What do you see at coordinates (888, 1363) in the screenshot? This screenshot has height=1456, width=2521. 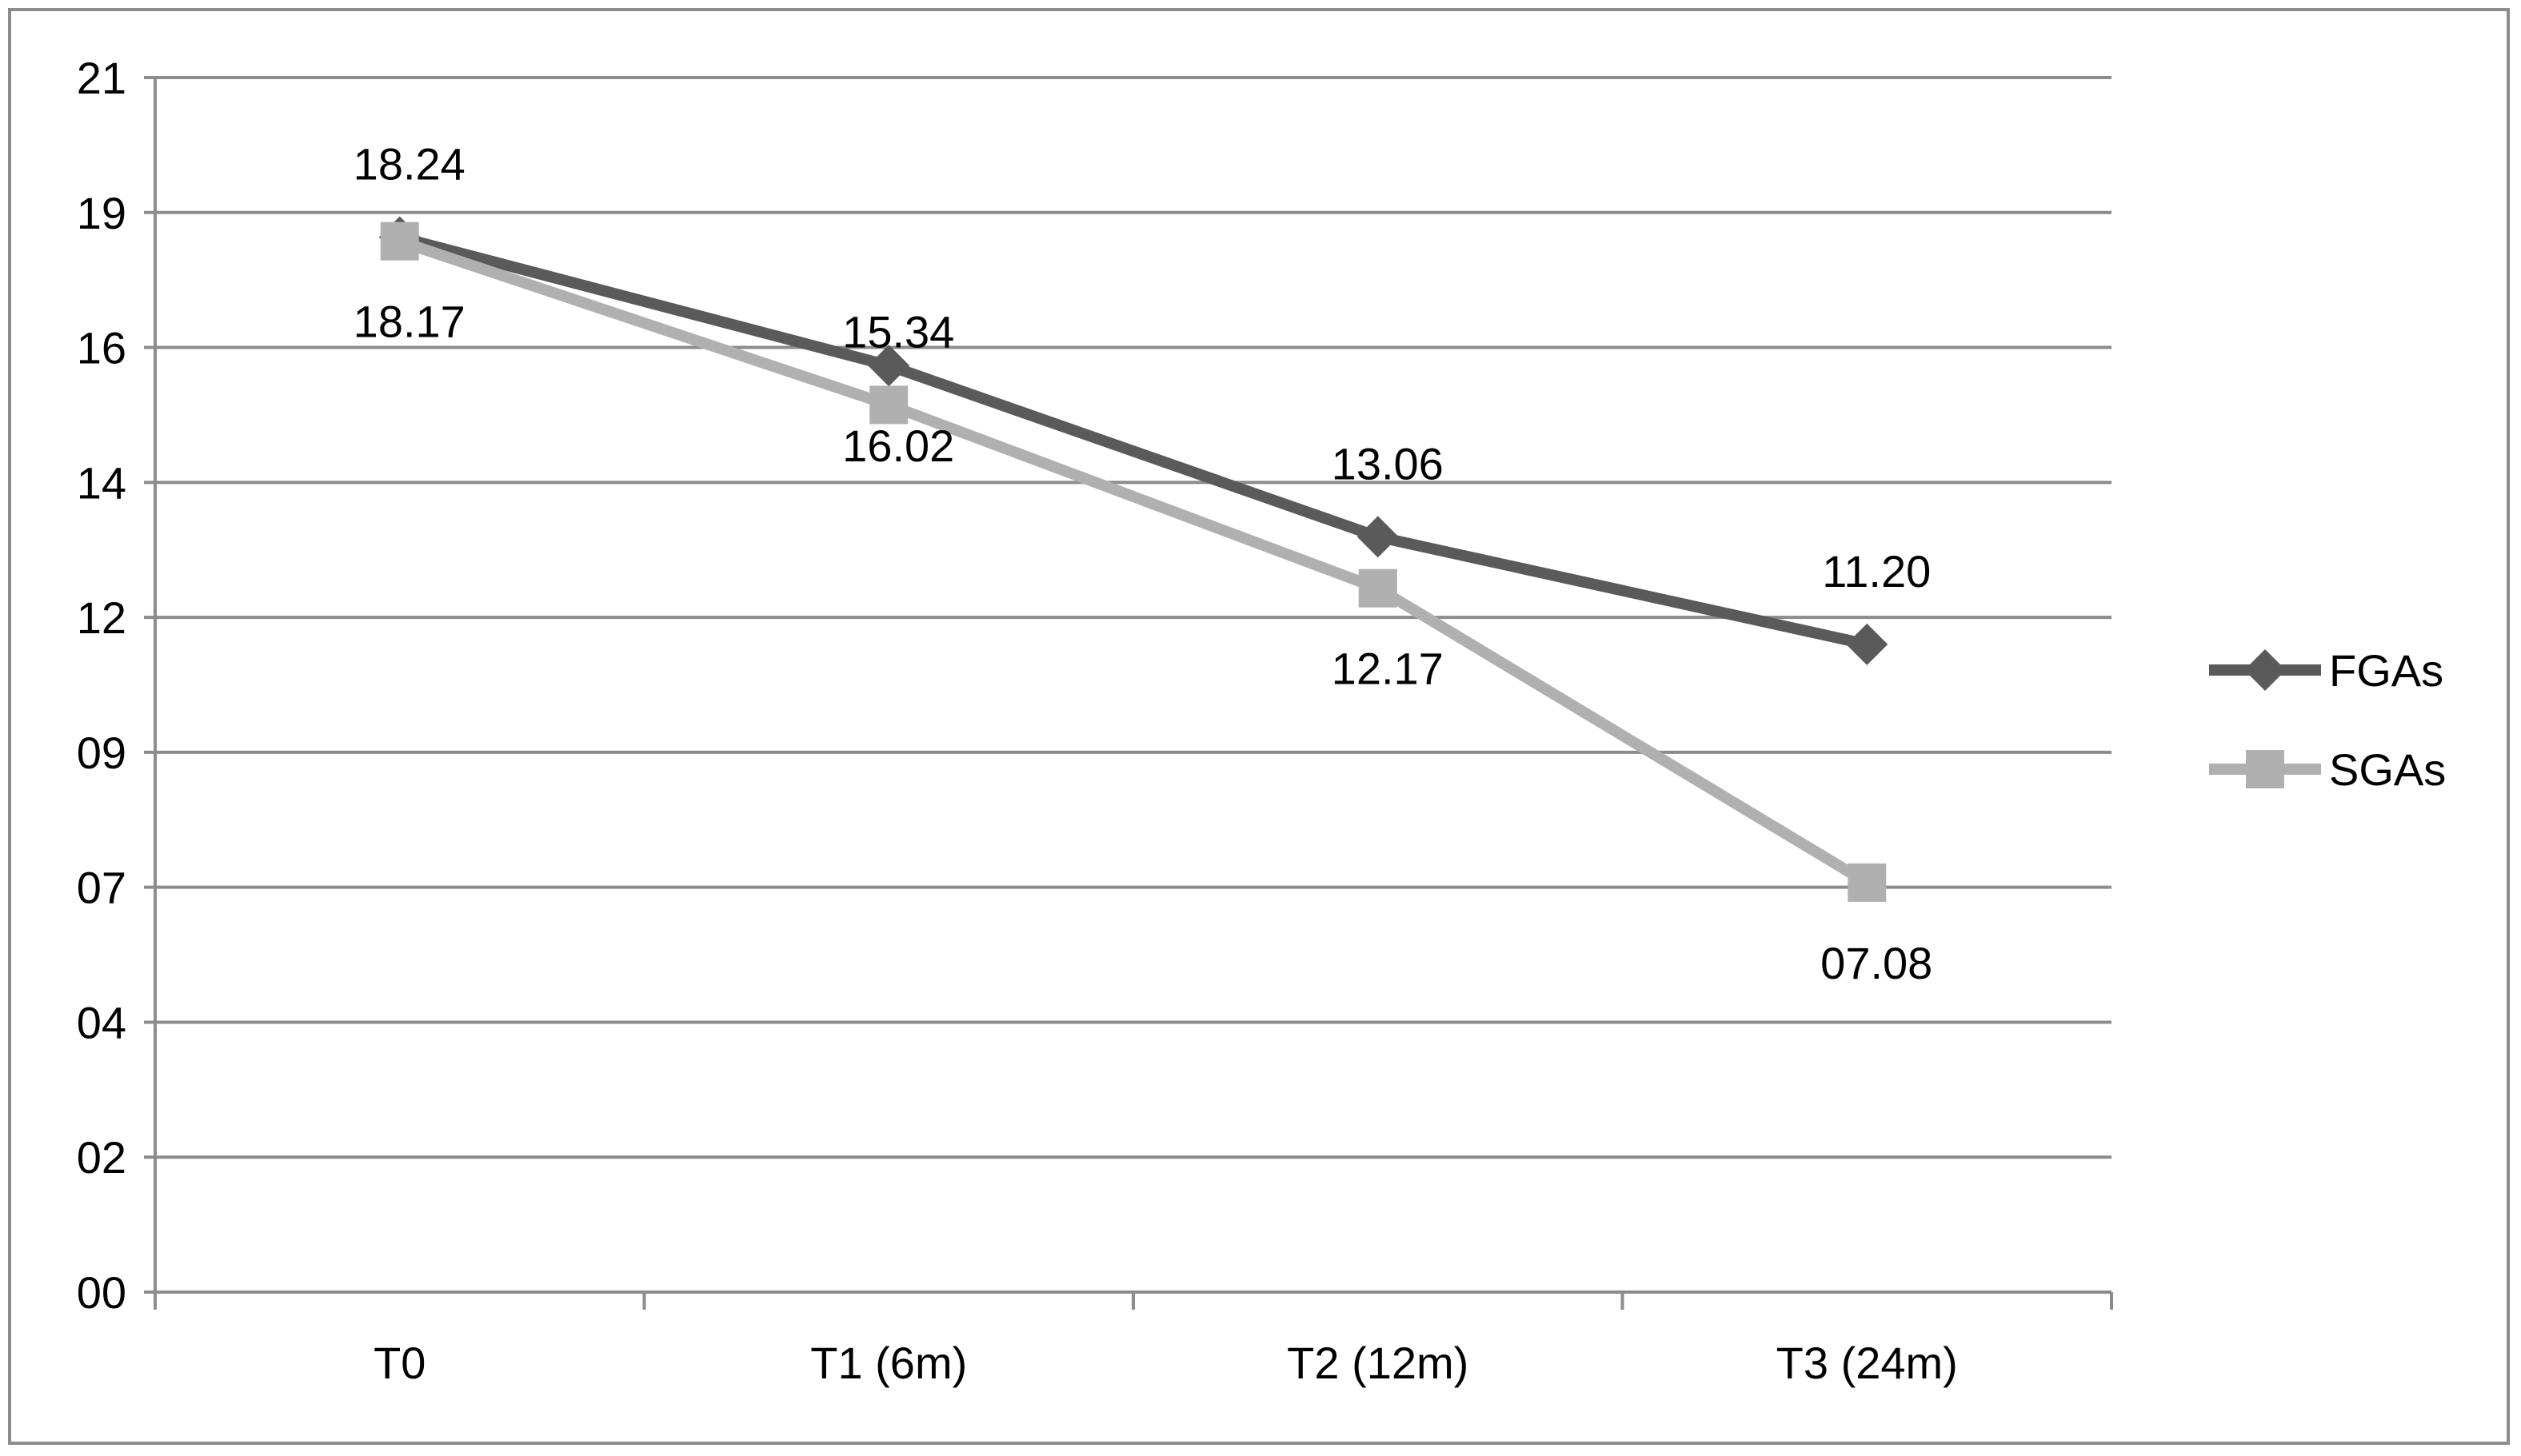 I see `x-tick-label: T1 (6m)` at bounding box center [888, 1363].